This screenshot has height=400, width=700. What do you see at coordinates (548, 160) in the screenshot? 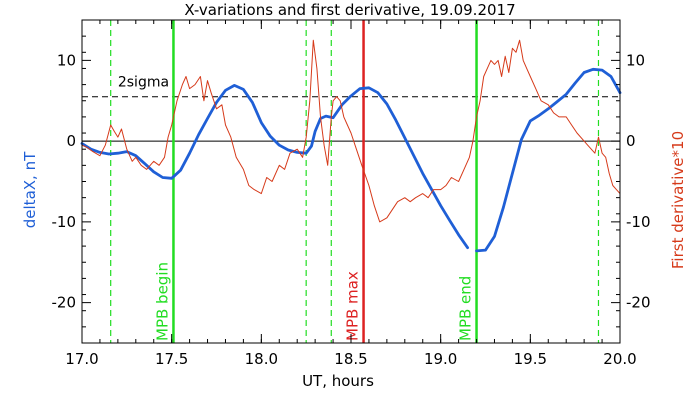
I see `series-line` at bounding box center [548, 160].